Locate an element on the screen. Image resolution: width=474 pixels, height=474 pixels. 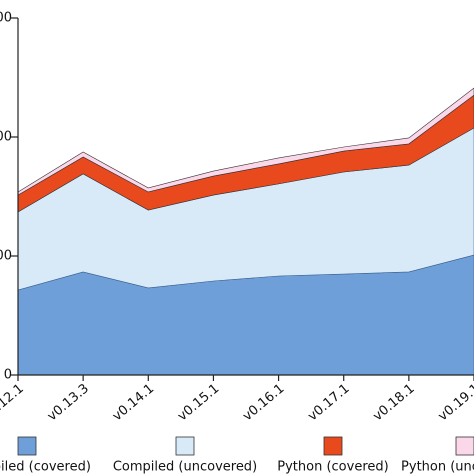
x-tick-label: v0.18.1 is located at coordinates (393, 402).